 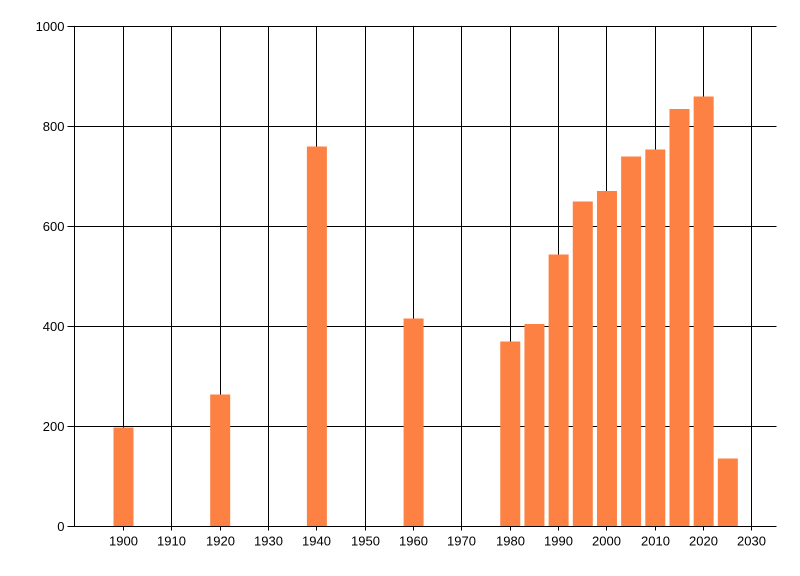 What do you see at coordinates (54, 426) in the screenshot?
I see `y-tick-label-200: 200` at bounding box center [54, 426].